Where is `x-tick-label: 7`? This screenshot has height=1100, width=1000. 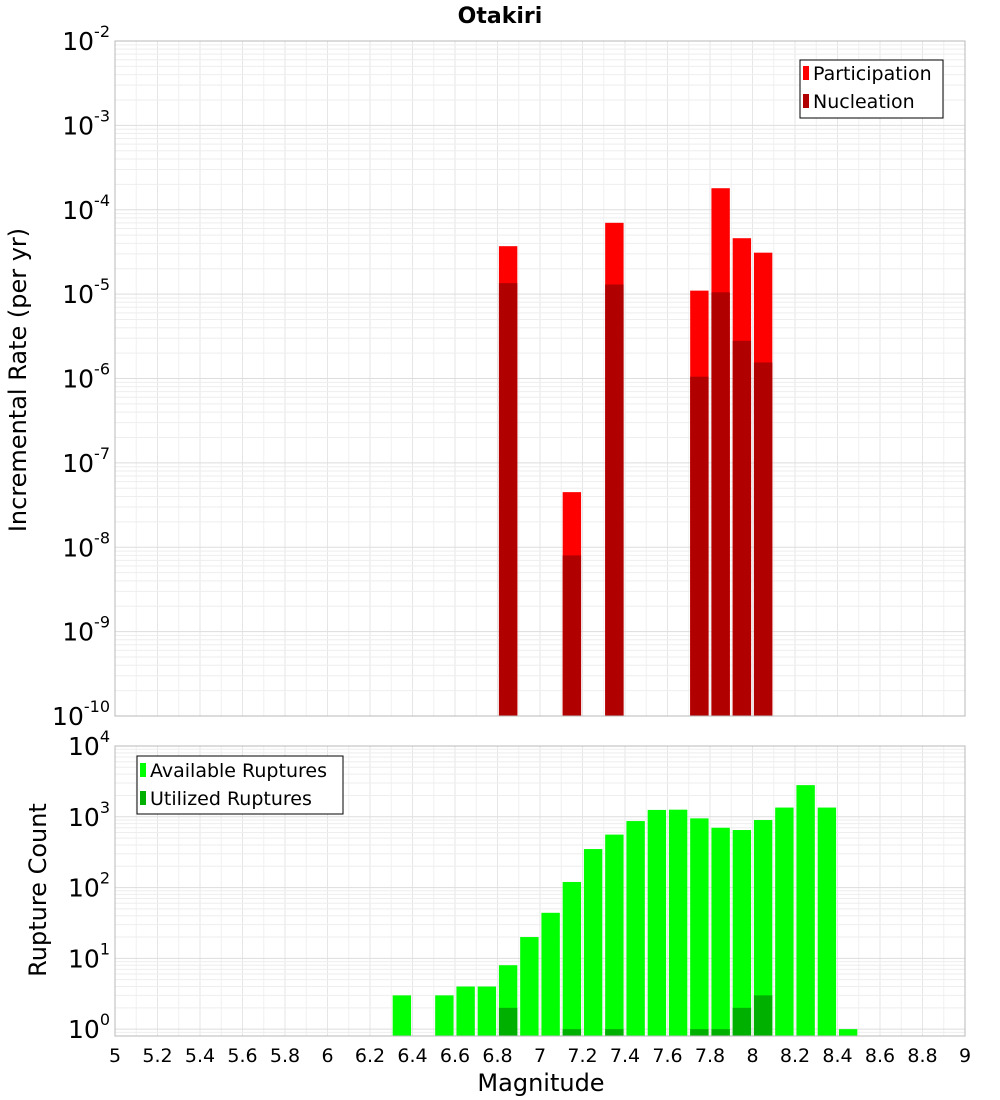 x-tick-label: 7 is located at coordinates (540, 1056).